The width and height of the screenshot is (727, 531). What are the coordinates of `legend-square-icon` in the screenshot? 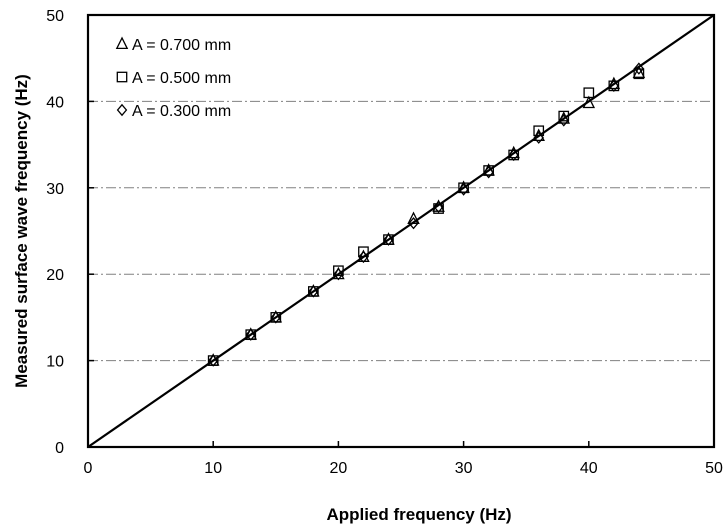 It's located at (122, 77).